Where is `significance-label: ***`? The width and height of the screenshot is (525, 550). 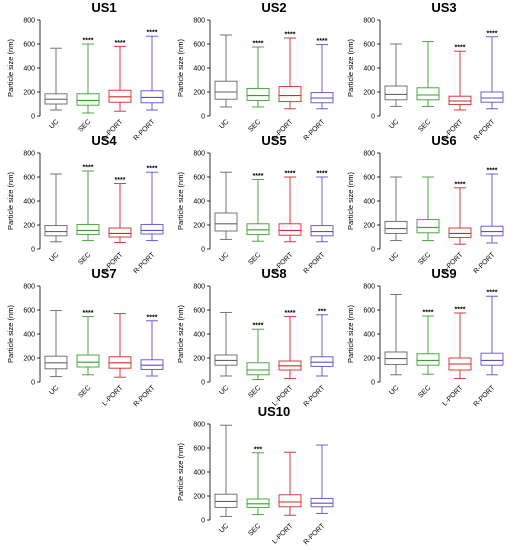 significance-label: *** is located at coordinates (258, 449).